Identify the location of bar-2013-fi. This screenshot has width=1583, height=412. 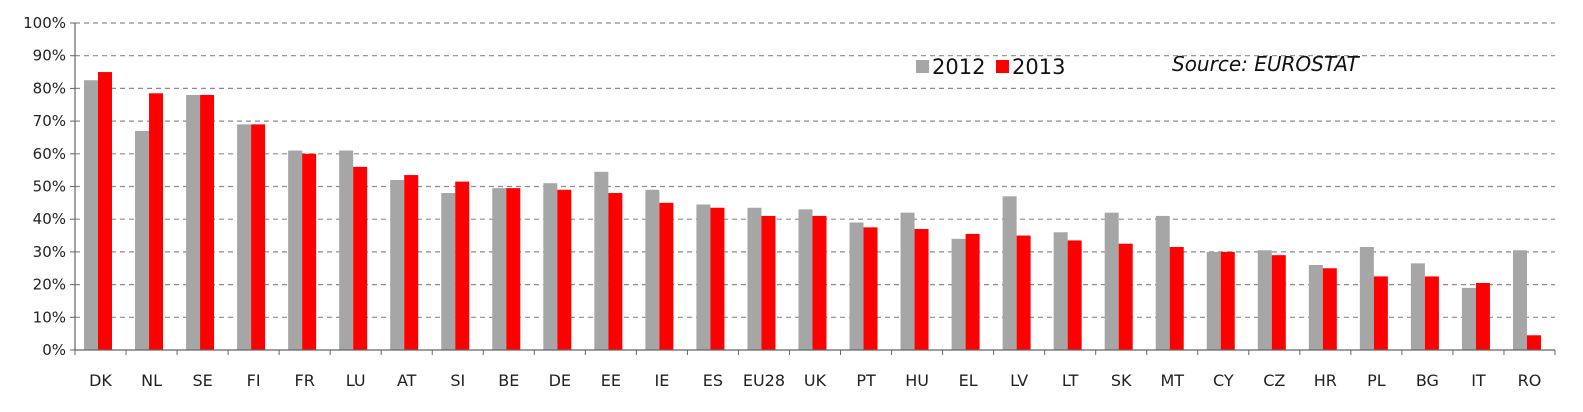
(258, 237).